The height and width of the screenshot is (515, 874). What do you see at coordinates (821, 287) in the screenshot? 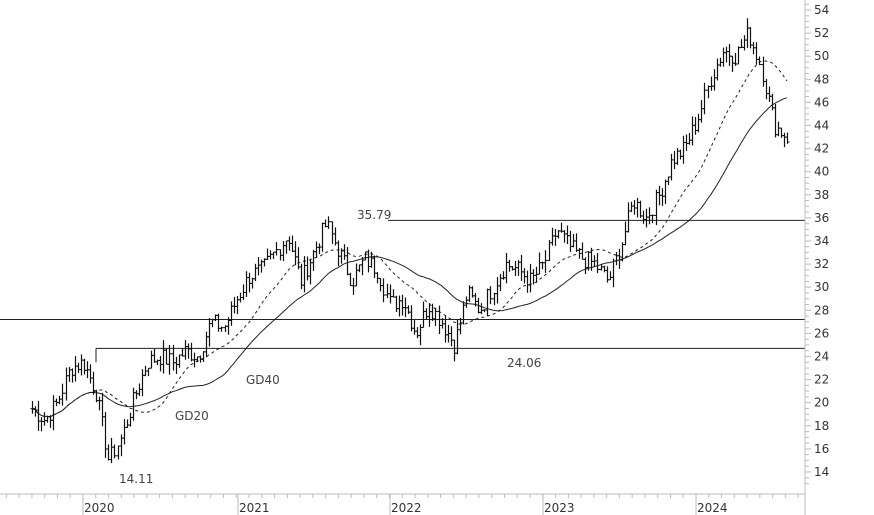
I see `y-tick-label: 30` at bounding box center [821, 287].